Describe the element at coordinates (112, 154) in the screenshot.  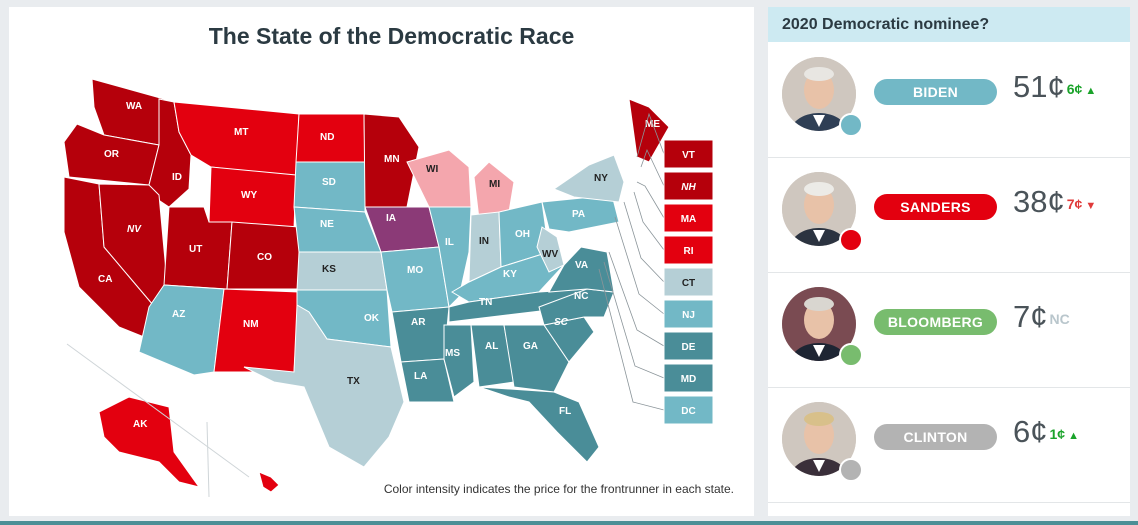
I see `state-label-or: OR` at that location.